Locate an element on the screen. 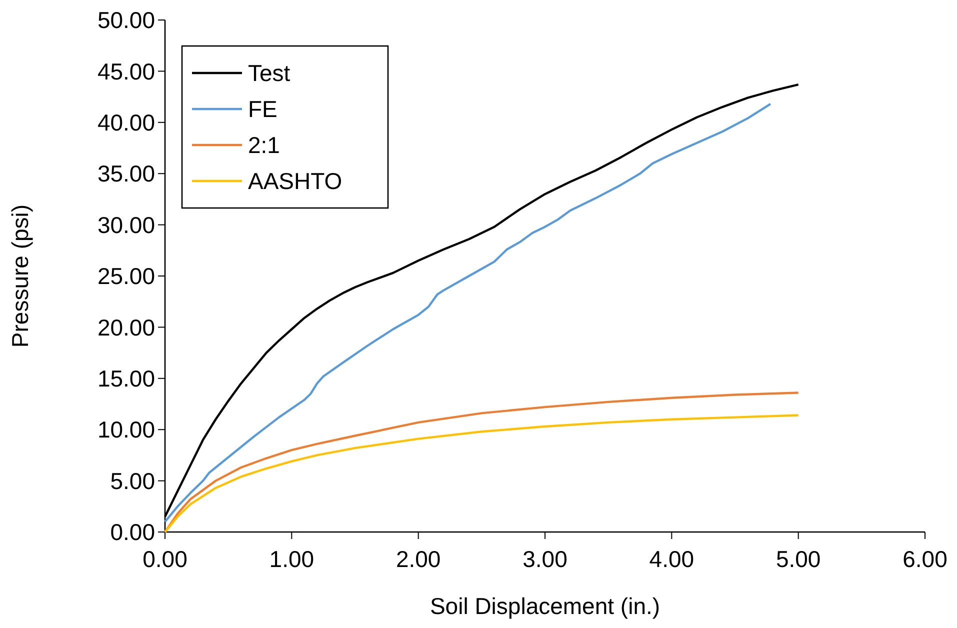 The image size is (957, 628). legend-label: 2:1 is located at coordinates (264, 145).